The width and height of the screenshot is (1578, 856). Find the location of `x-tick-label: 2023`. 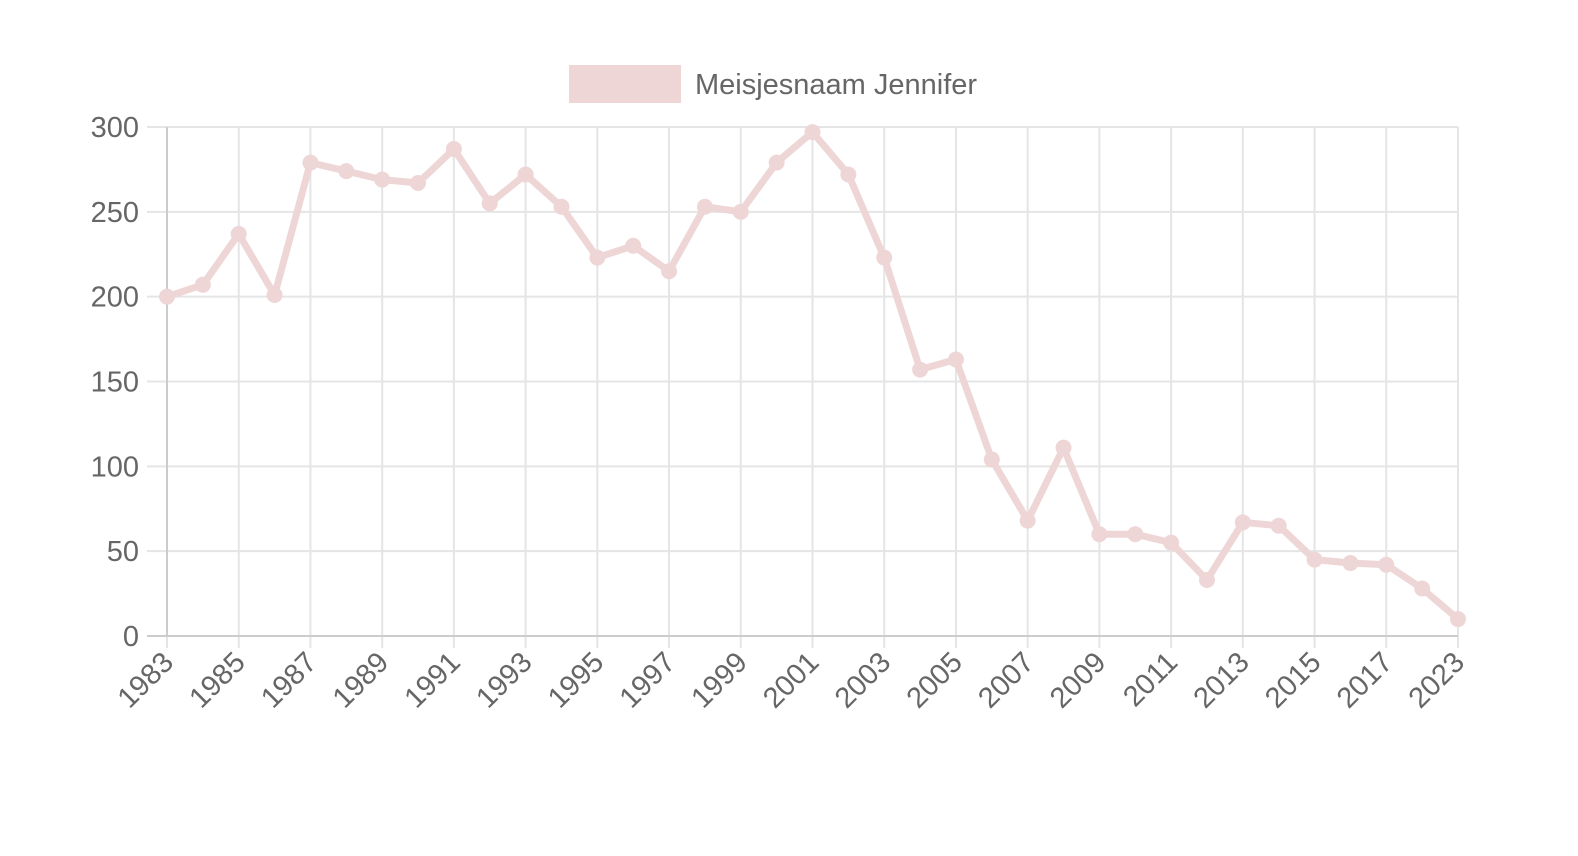

x-tick-label: 2023 is located at coordinates (1437, 680).